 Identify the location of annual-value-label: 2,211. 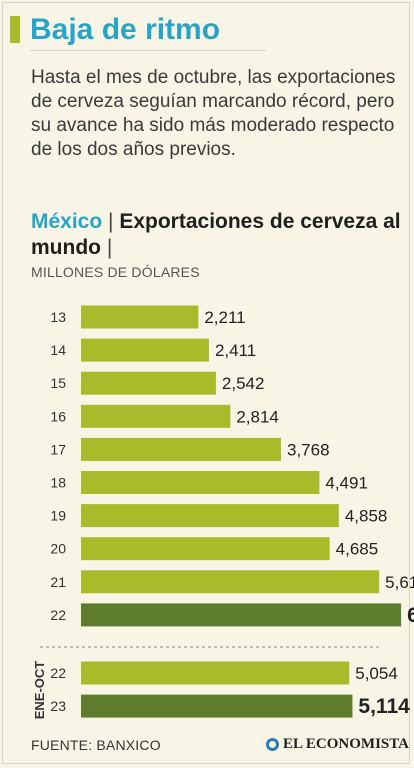
(224, 317).